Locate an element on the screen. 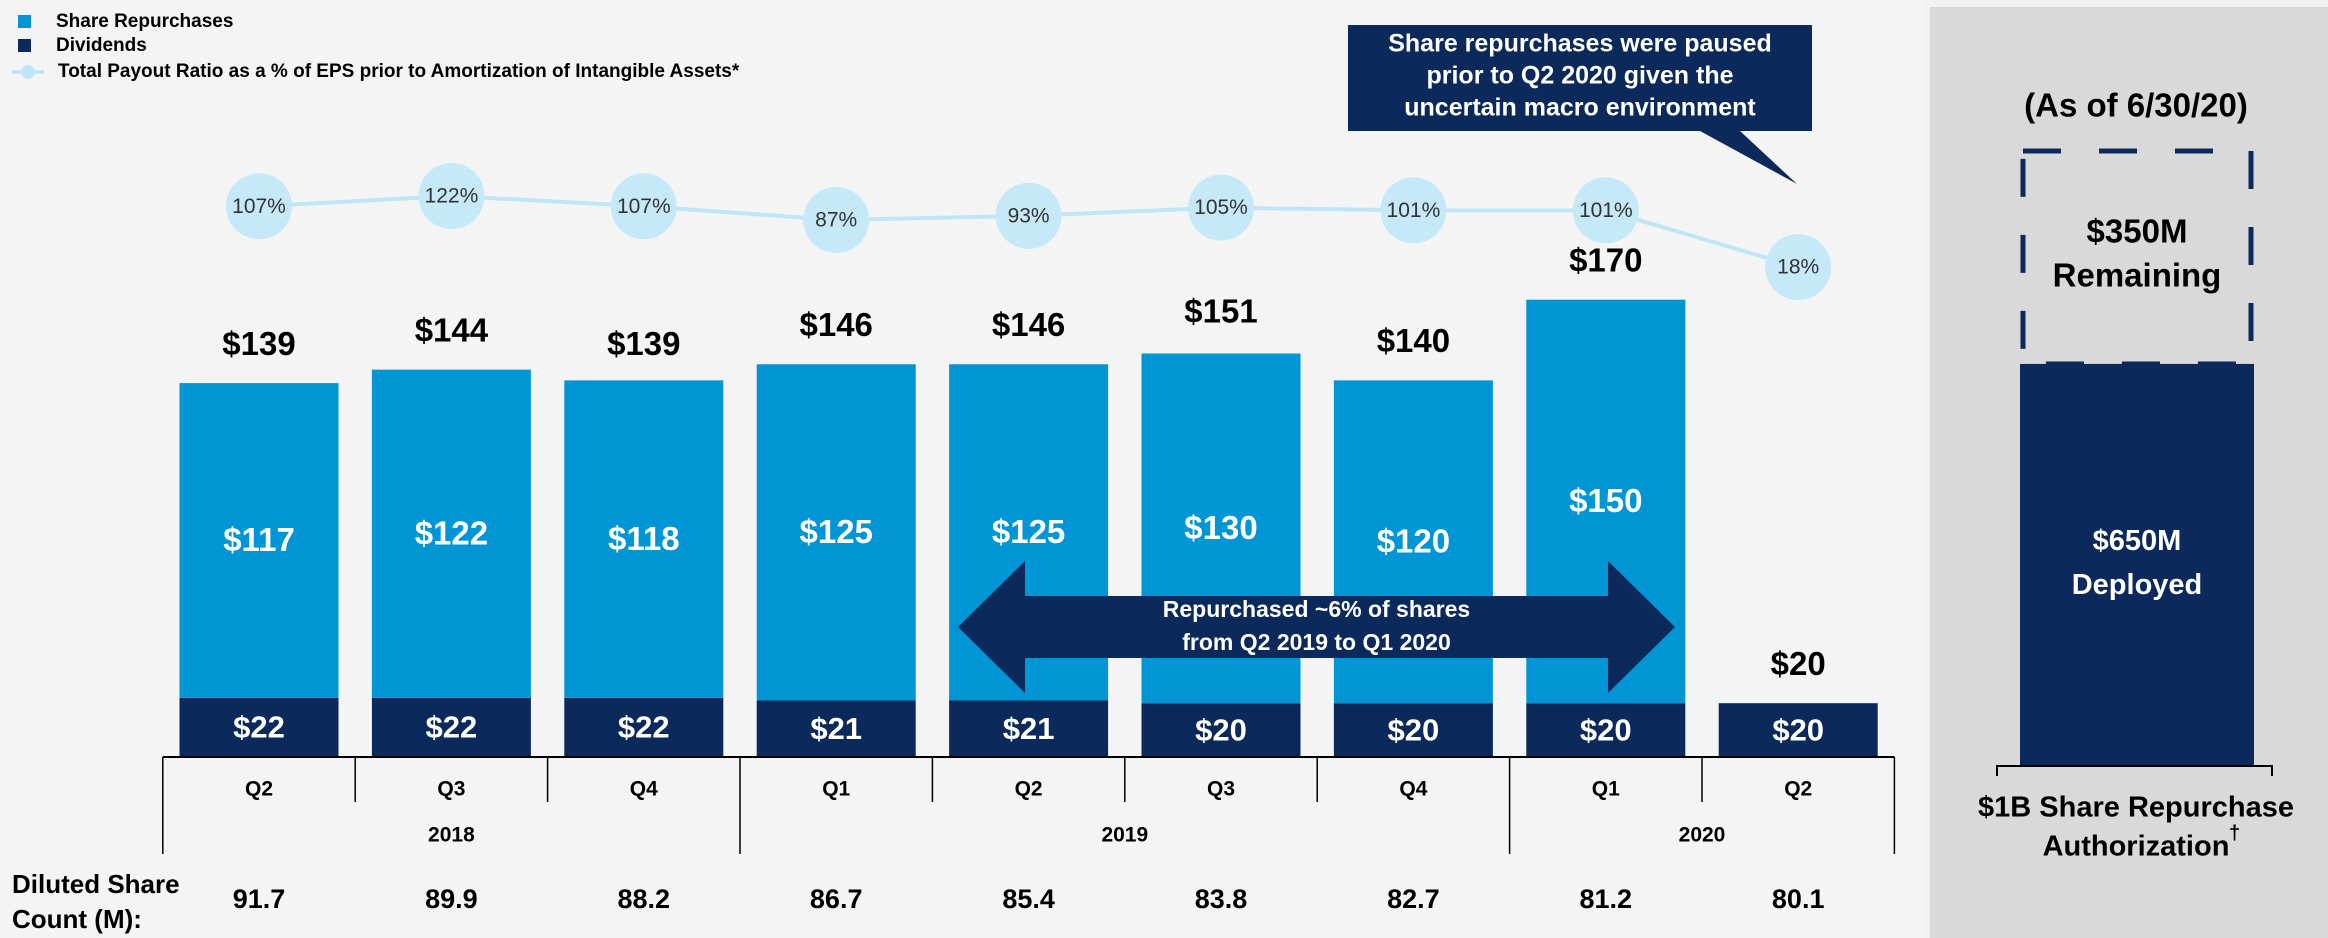 This screenshot has width=2328, height=938. share-count-value: 83.8 is located at coordinates (1221, 899).